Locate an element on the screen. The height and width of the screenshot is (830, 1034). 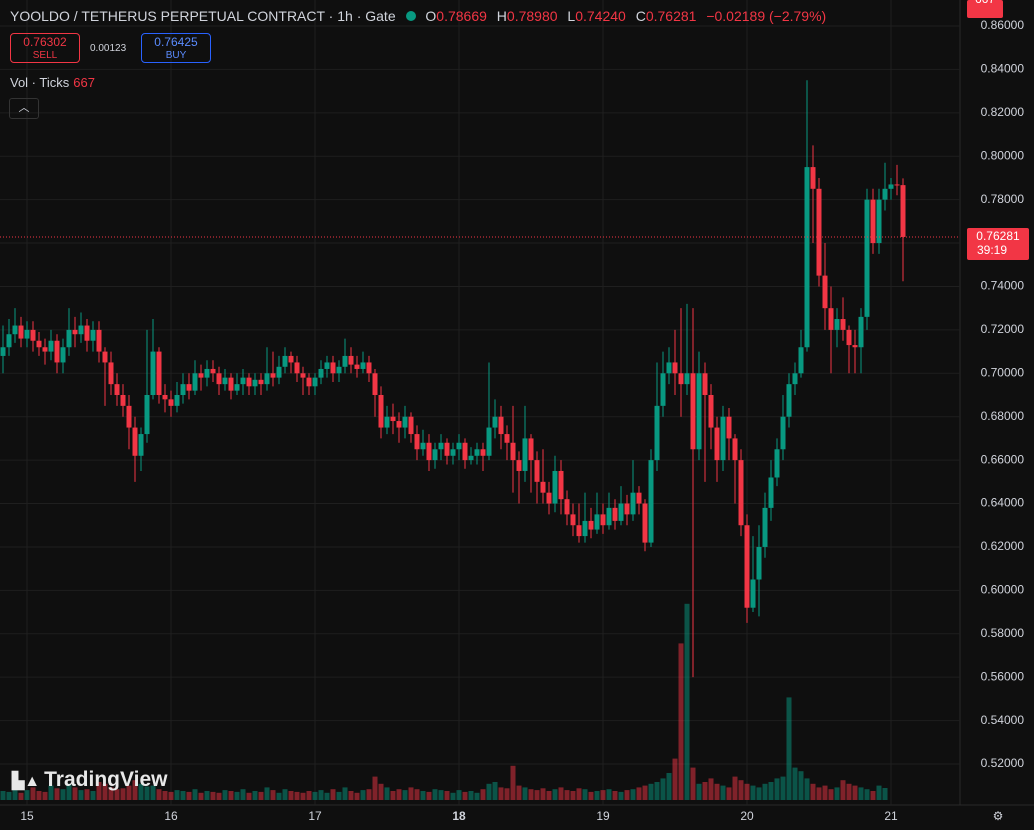
y-tick-label: 0.54000 is located at coordinates (1003, 720).